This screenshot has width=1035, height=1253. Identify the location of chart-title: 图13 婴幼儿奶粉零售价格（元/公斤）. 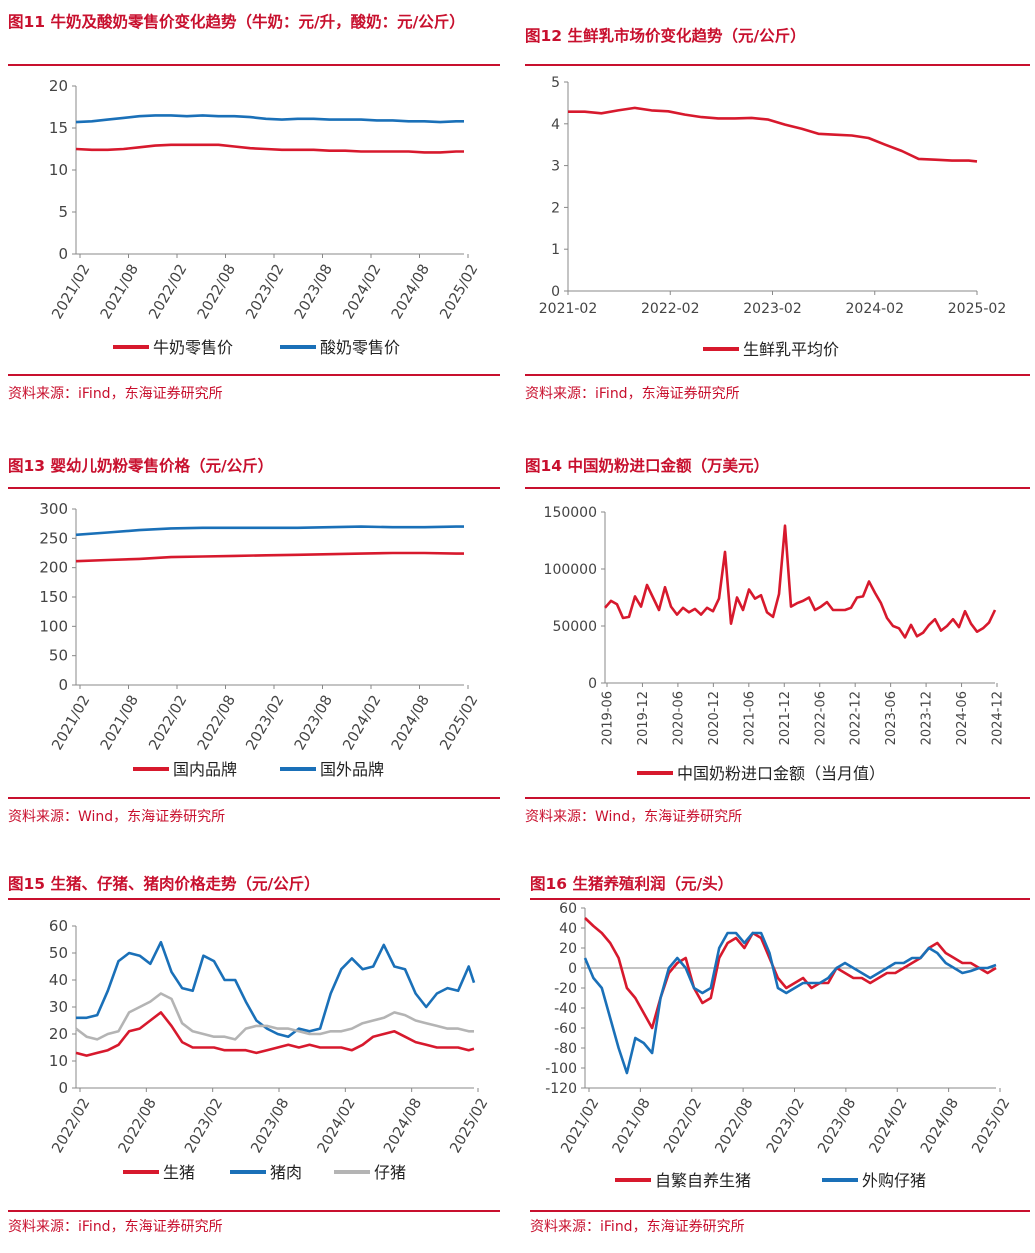
(141, 466).